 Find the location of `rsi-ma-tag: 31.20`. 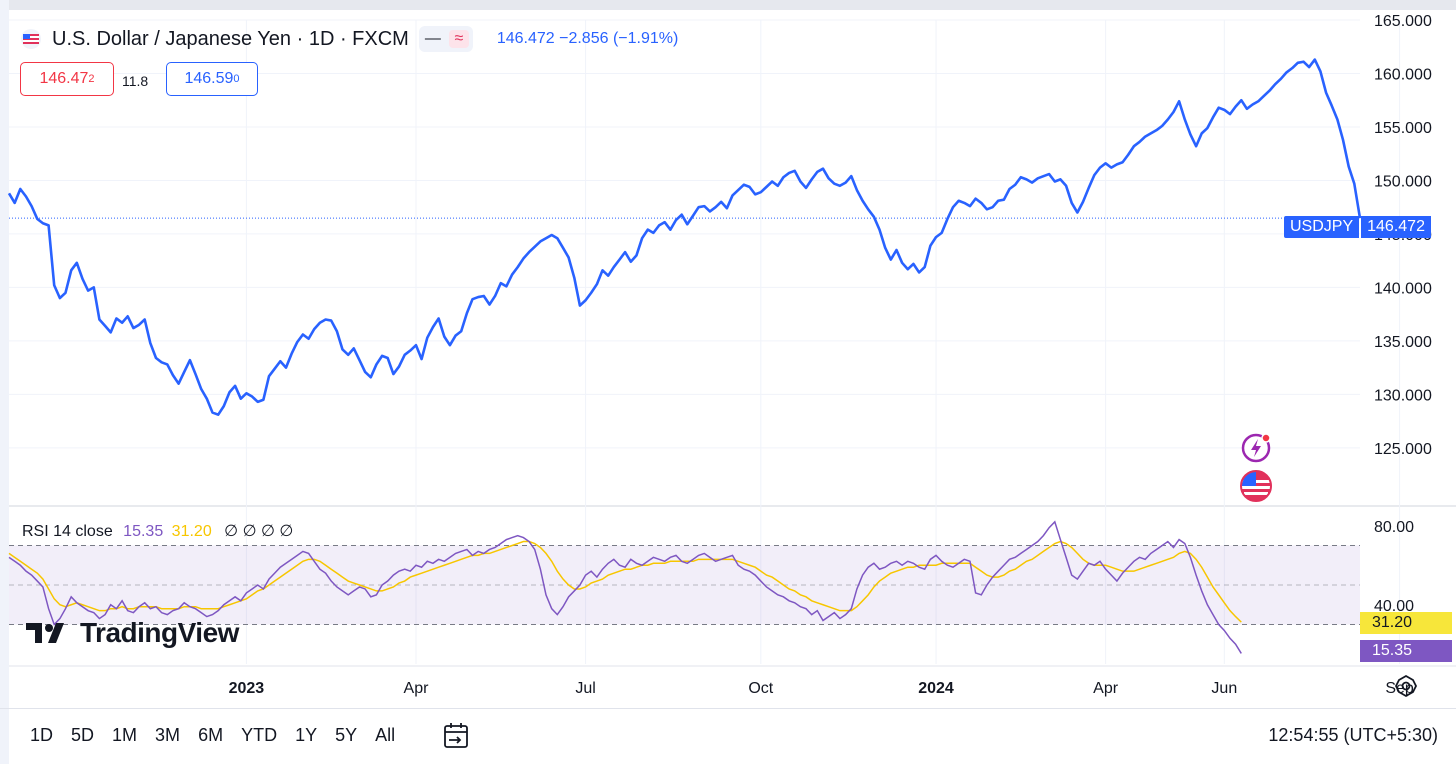

rsi-ma-tag: 31.20 is located at coordinates (1406, 623).